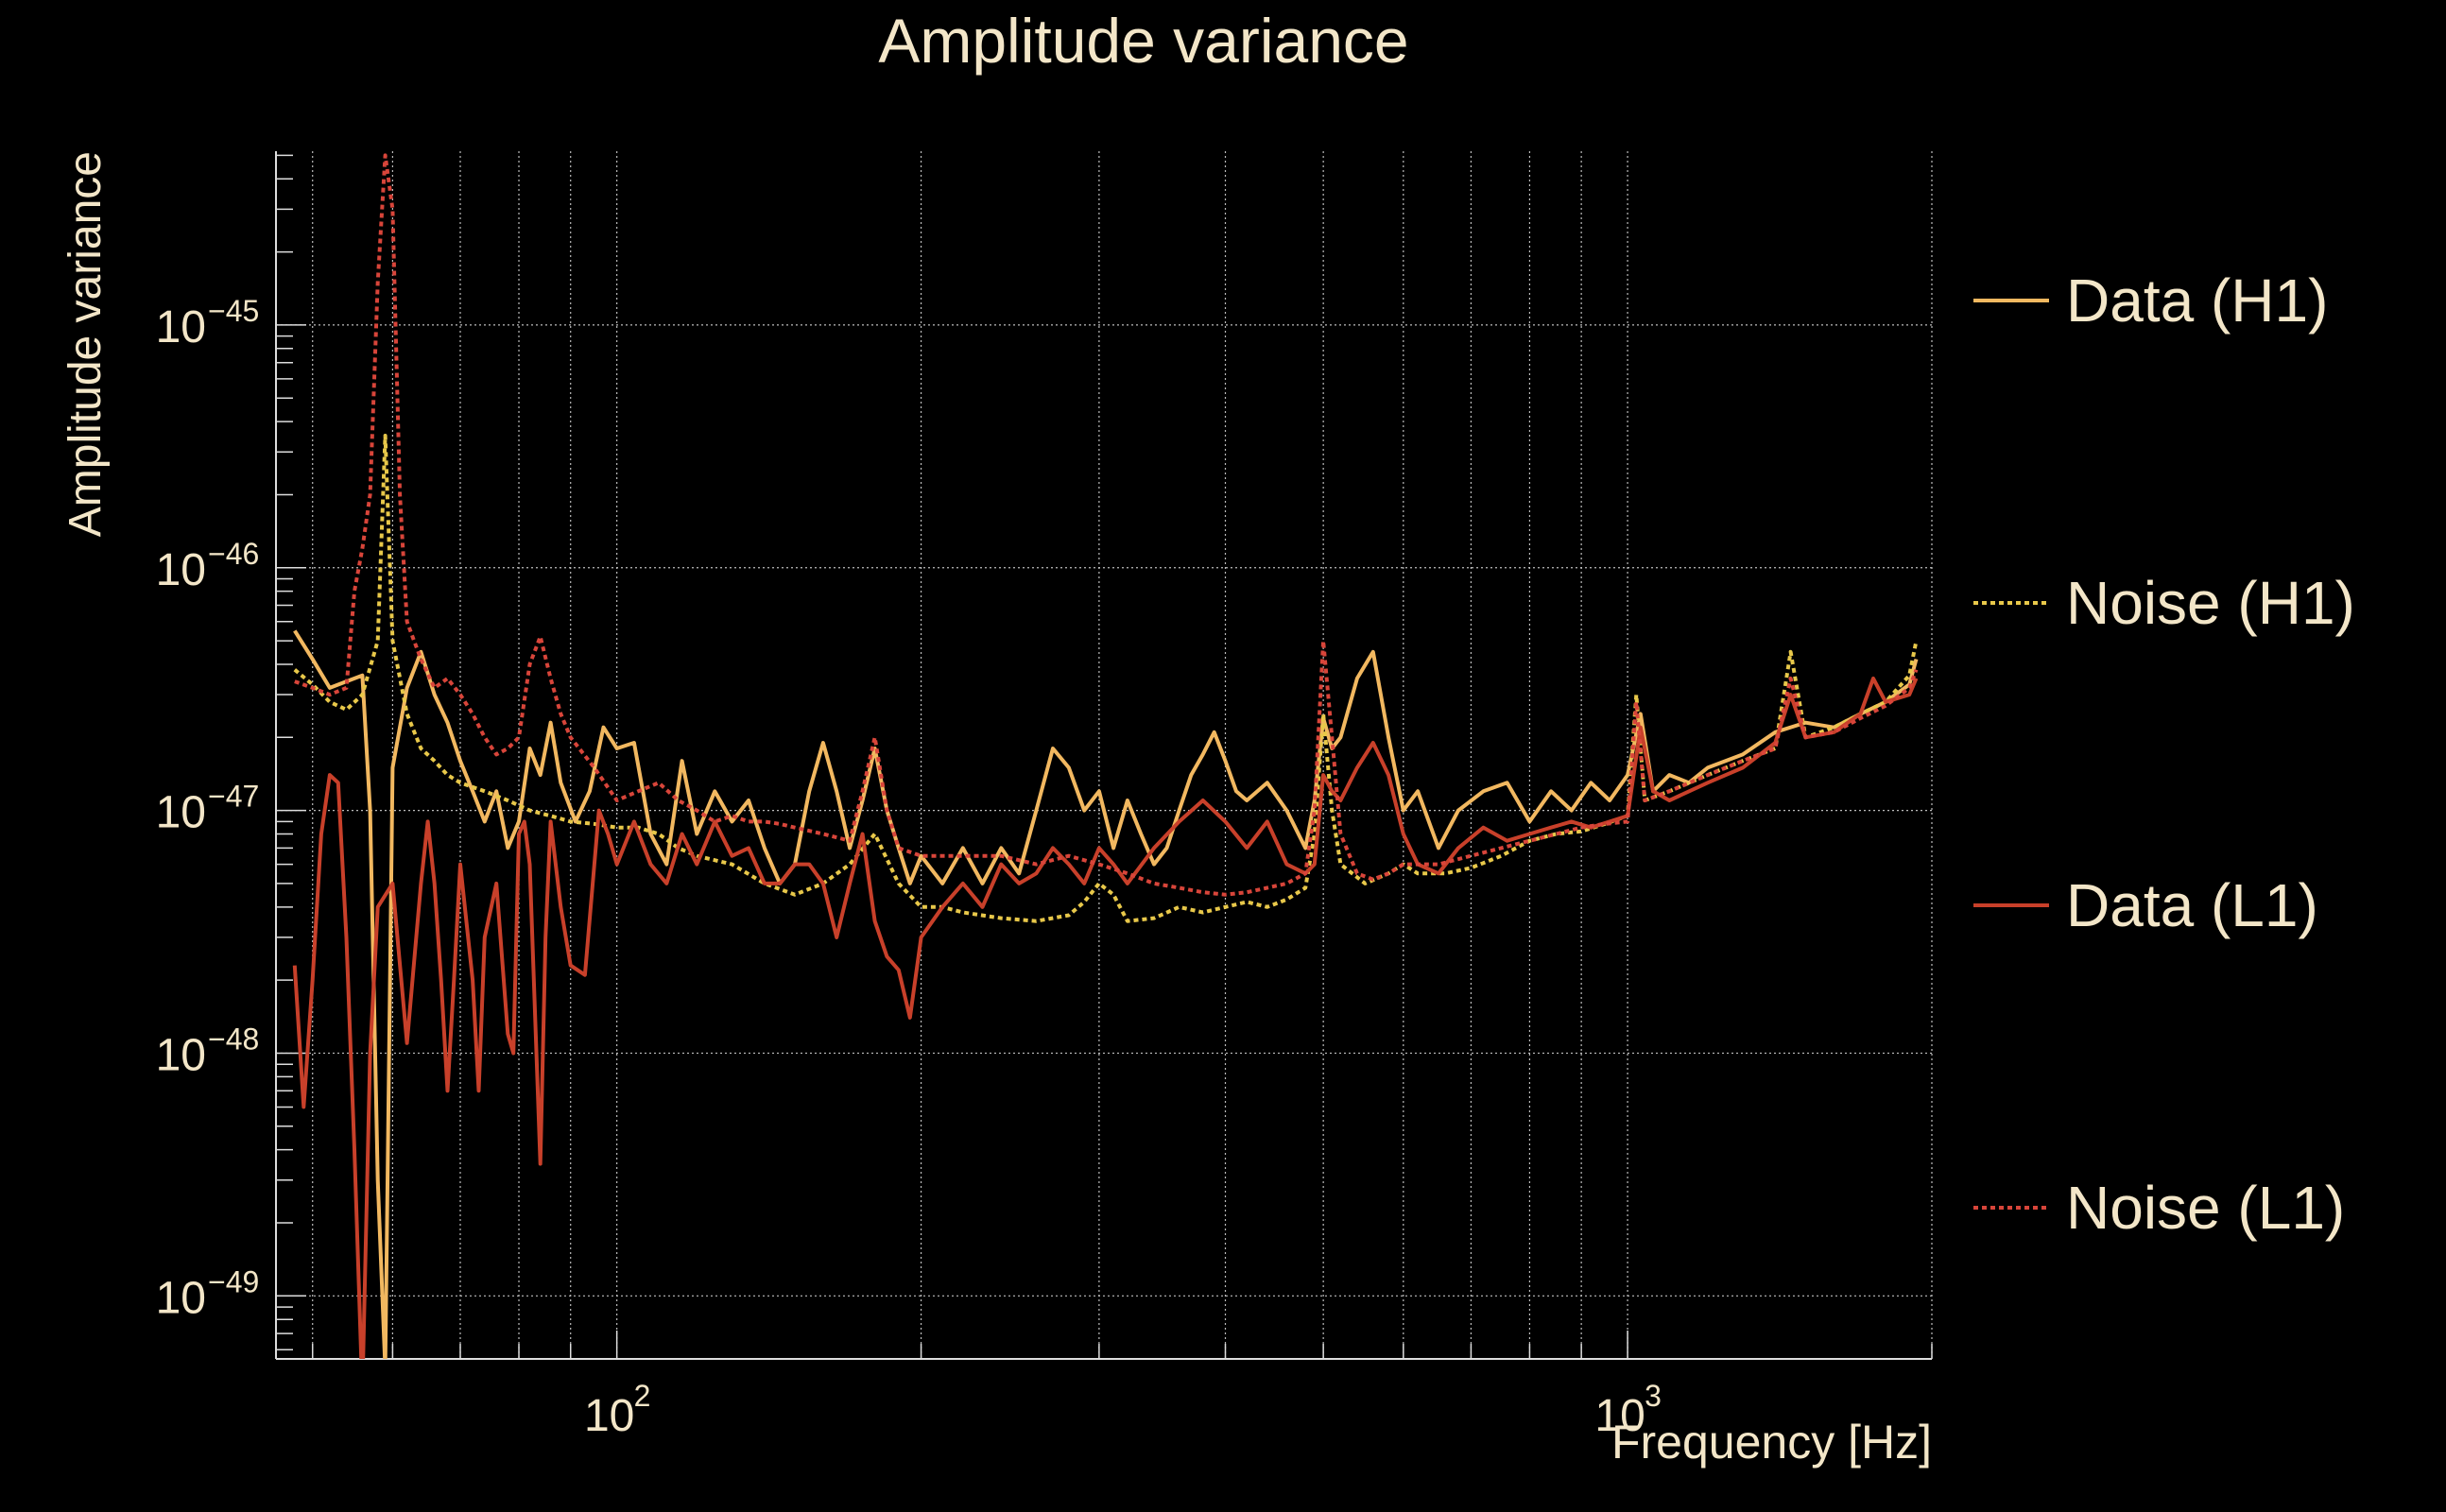 The image size is (2446, 1512). Describe the element at coordinates (1123, 1410) in the screenshot. I see `x-tick-labels: 10 2 10 3` at that location.